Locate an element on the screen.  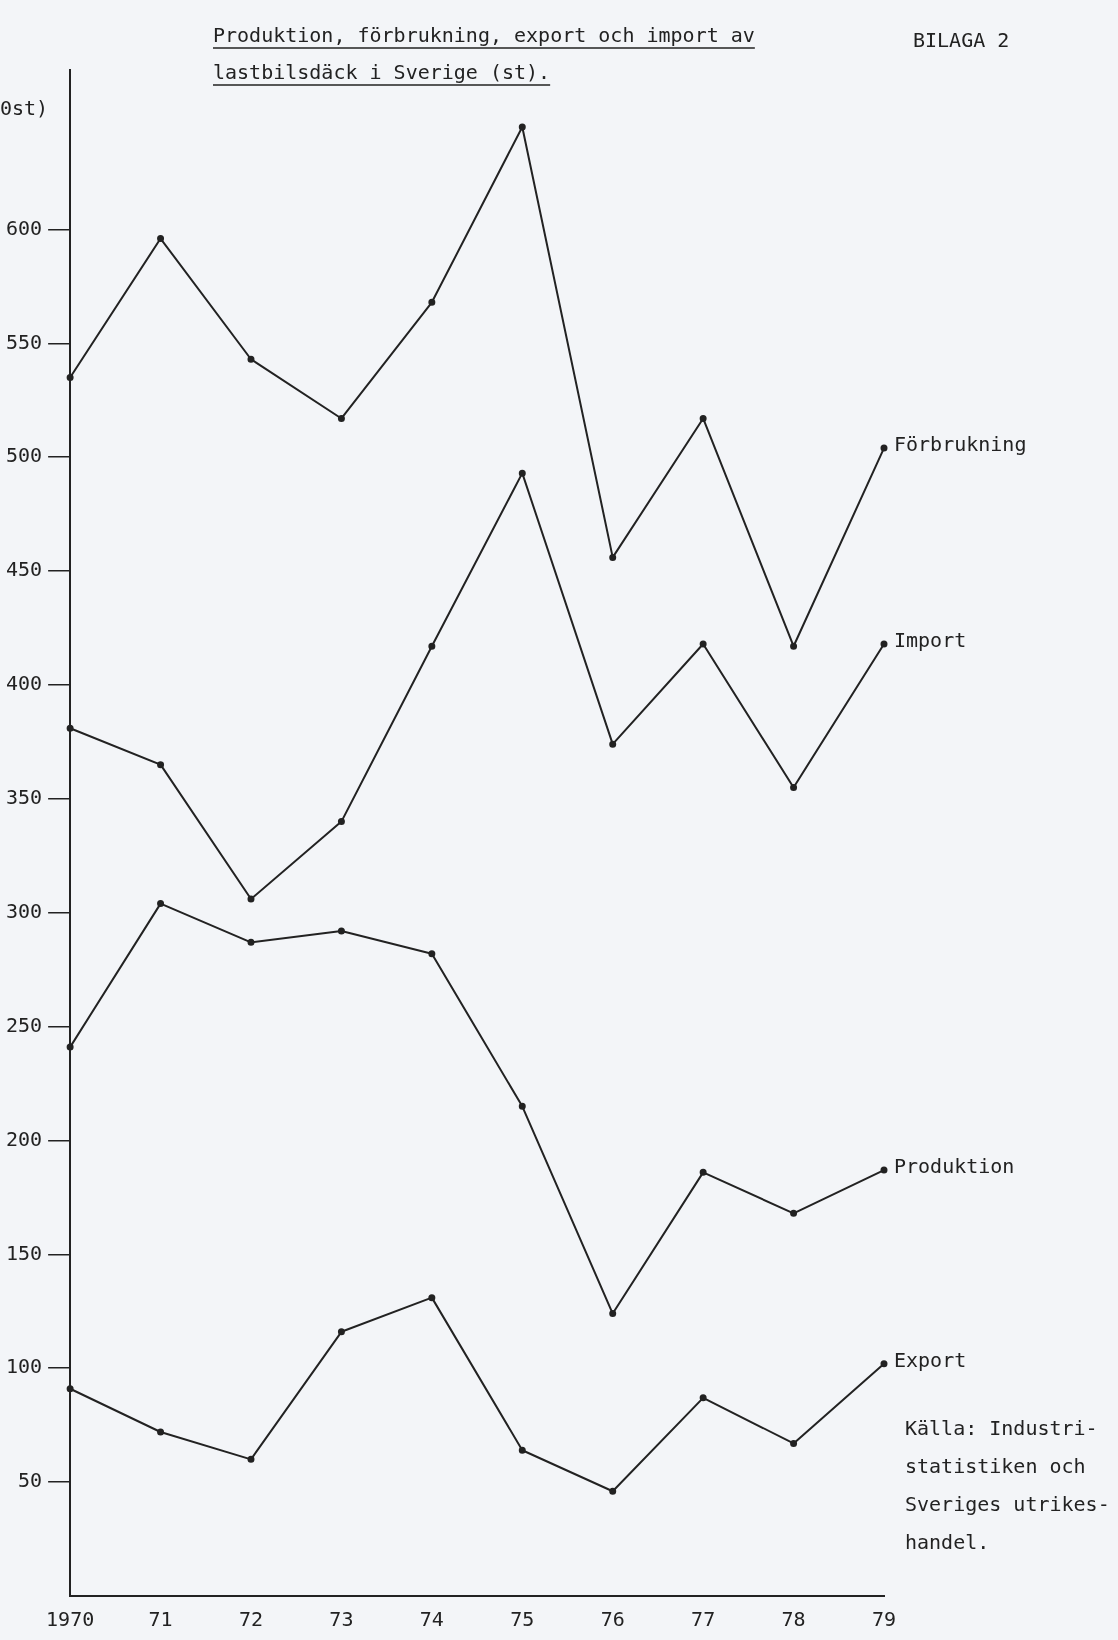
series-label: Produktion is located at coordinates (954, 1166).